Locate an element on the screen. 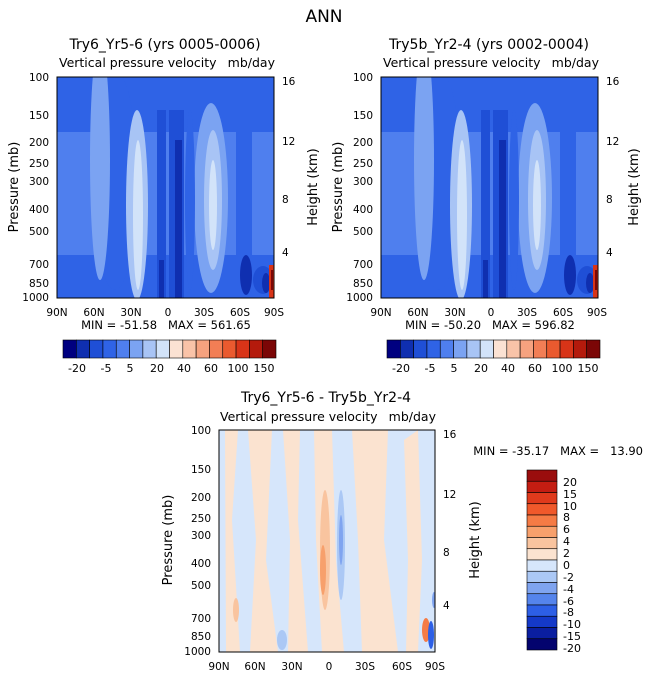 This screenshot has height=676, width=649. diff-colorbar-label: 6 is located at coordinates (566, 529).